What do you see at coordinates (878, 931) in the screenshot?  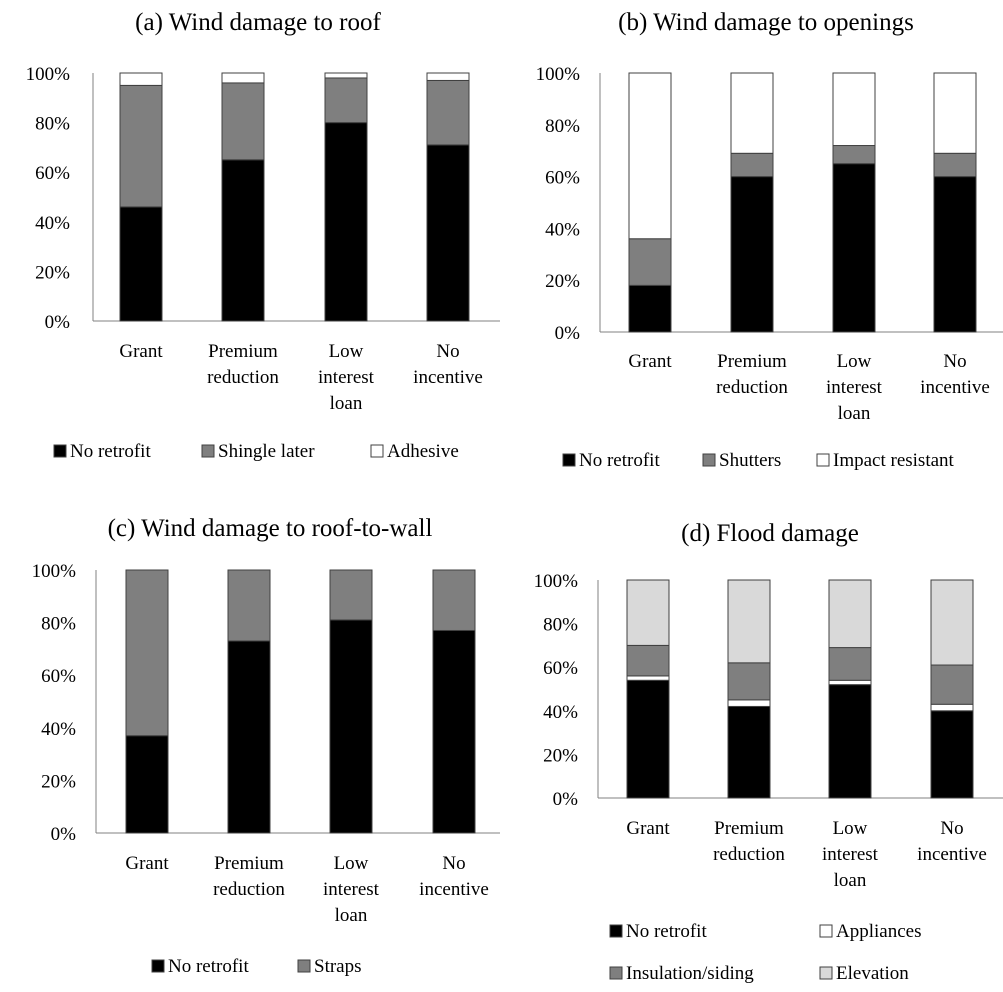 I see `legend-label: Appliances` at bounding box center [878, 931].